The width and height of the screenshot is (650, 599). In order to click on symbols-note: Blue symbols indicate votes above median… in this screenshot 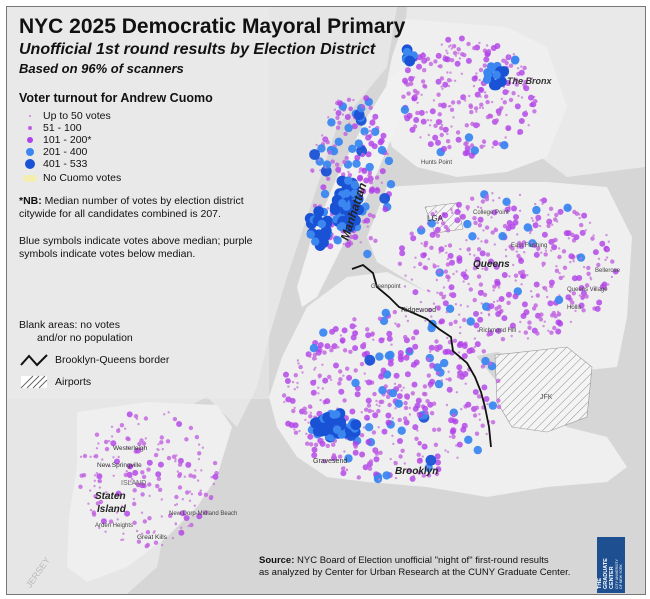, I will do `click(136, 247)`.